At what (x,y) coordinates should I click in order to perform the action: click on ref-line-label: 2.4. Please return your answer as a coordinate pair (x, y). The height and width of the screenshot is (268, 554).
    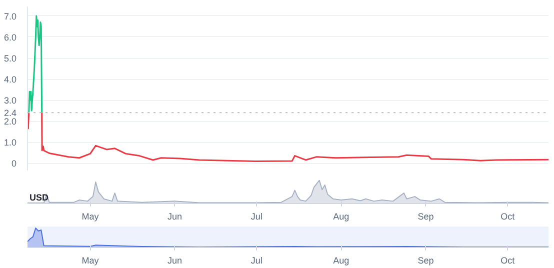
    Looking at the image, I should click on (10, 113).